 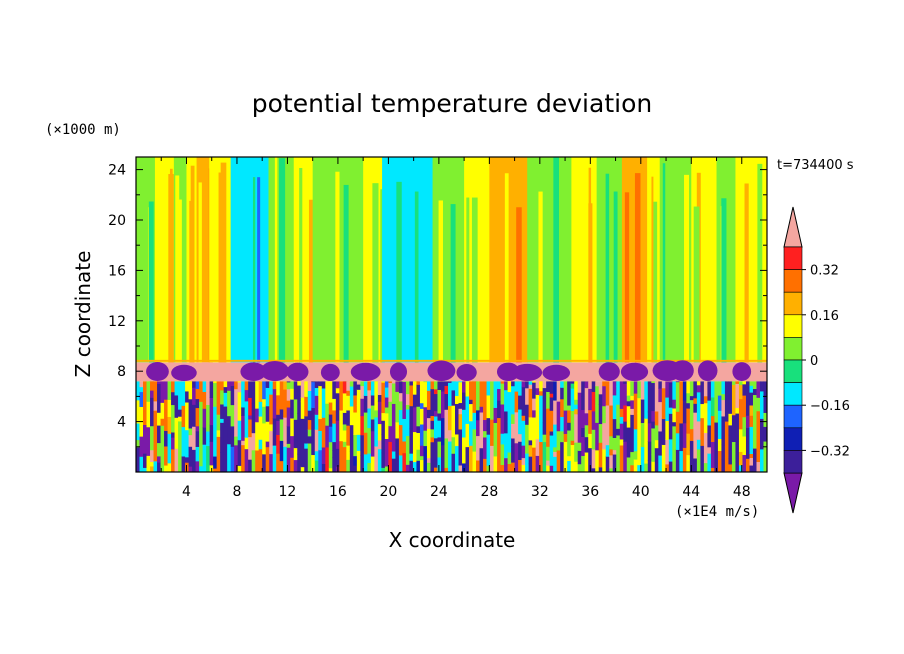 I want to click on y-axis-label: Z coordinate, so click(x=83, y=314).